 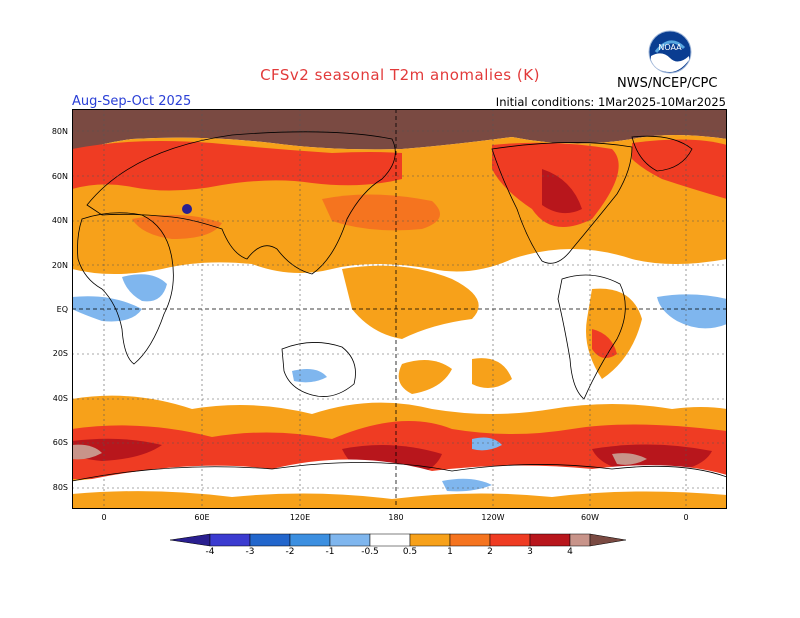 I want to click on lat-label: 40S, so click(x=60, y=398).